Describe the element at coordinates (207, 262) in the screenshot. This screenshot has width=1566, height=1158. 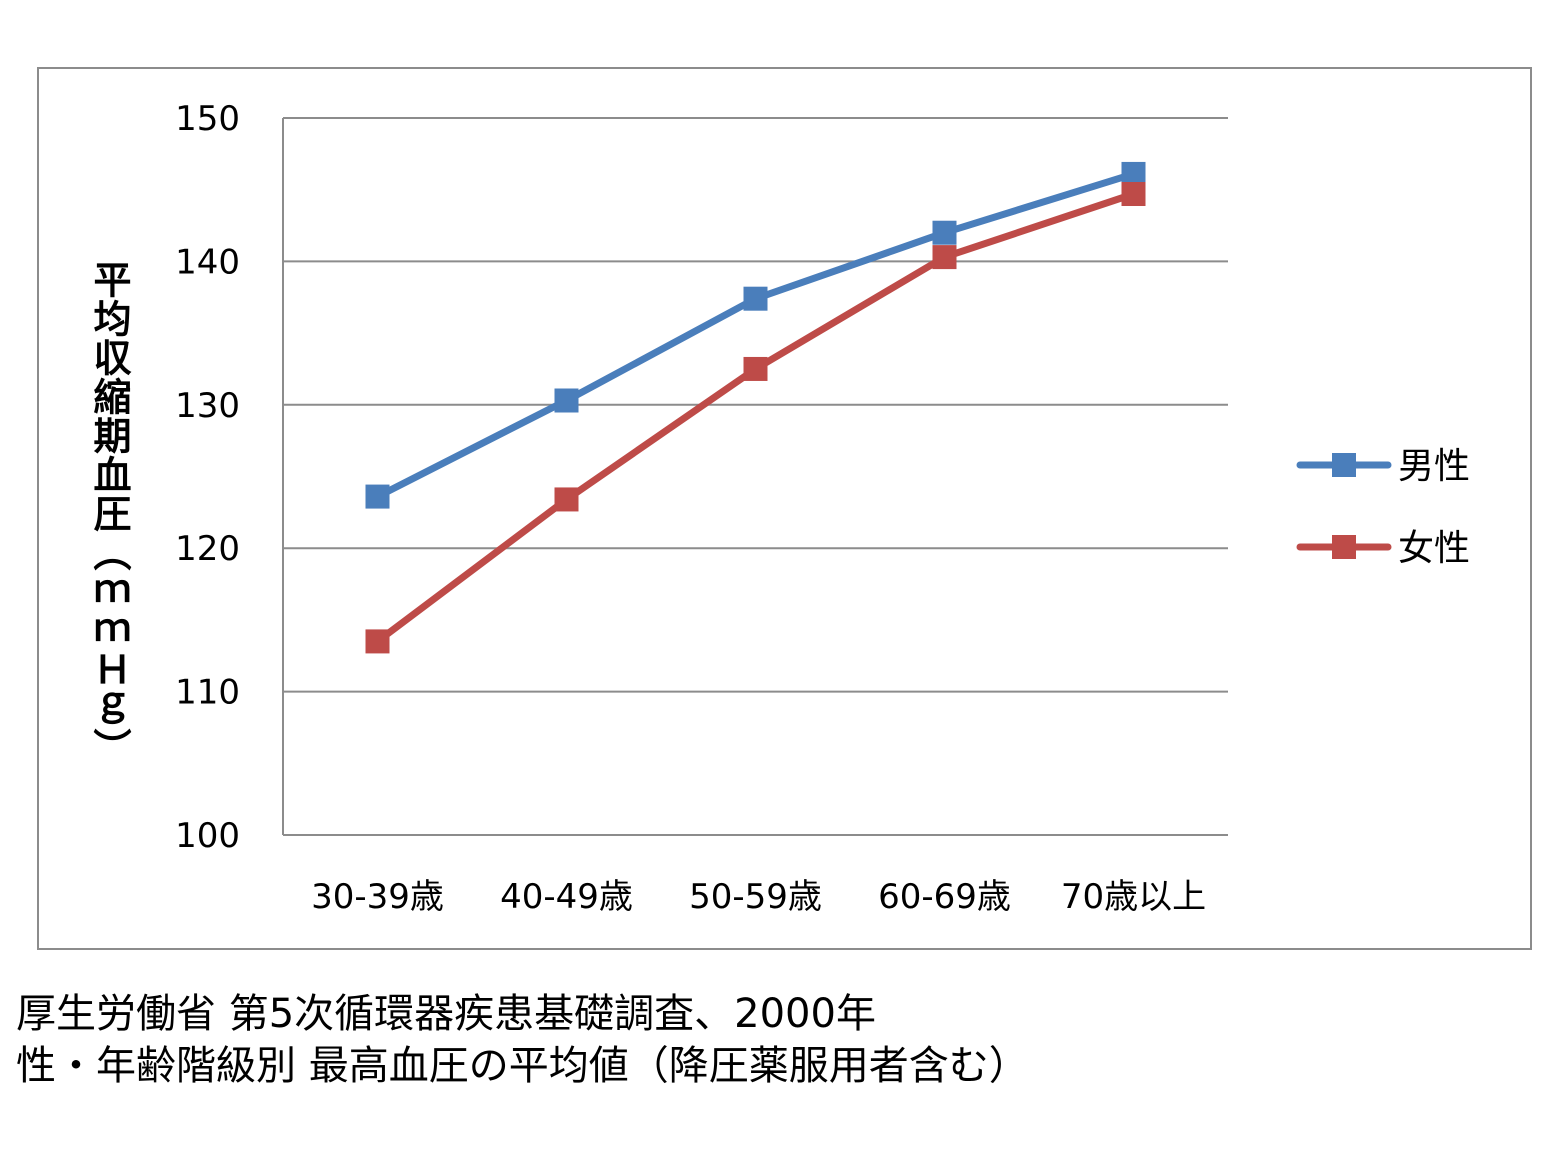
I see `y-tick-label: 140` at that location.